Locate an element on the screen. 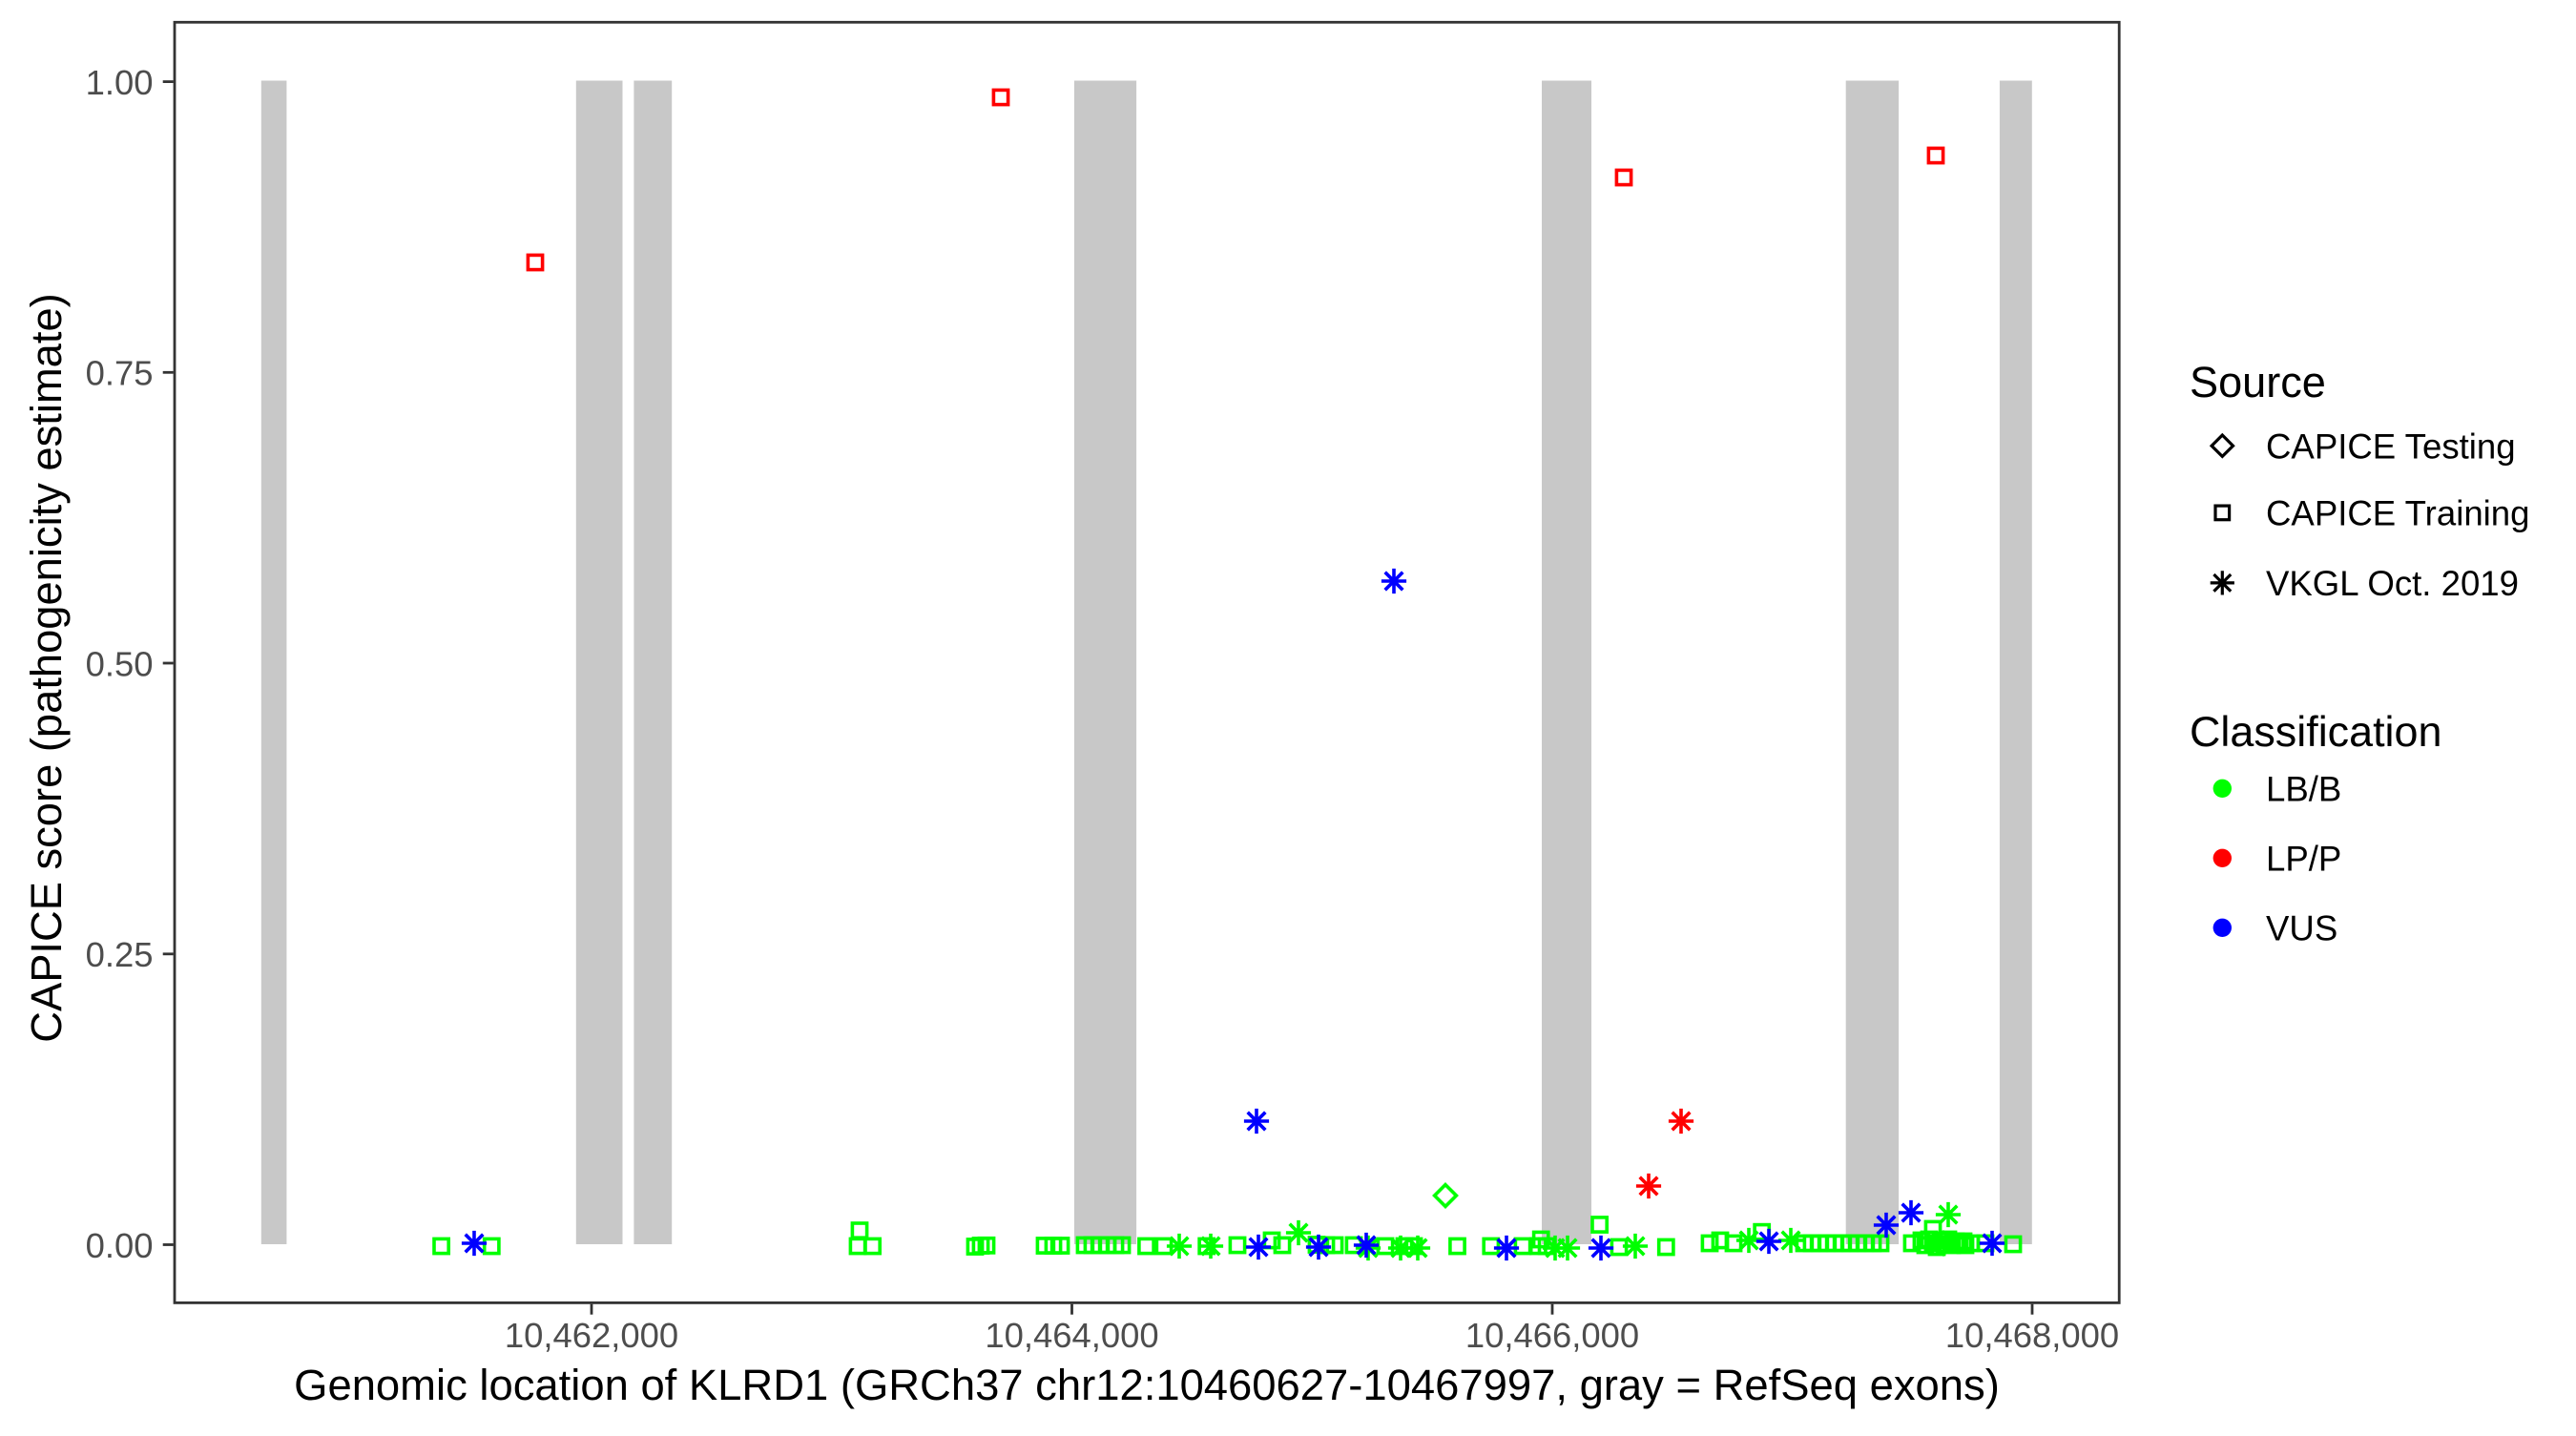 This screenshot has height=1436, width=2576. svg-text: 0.25 is located at coordinates (120, 954).